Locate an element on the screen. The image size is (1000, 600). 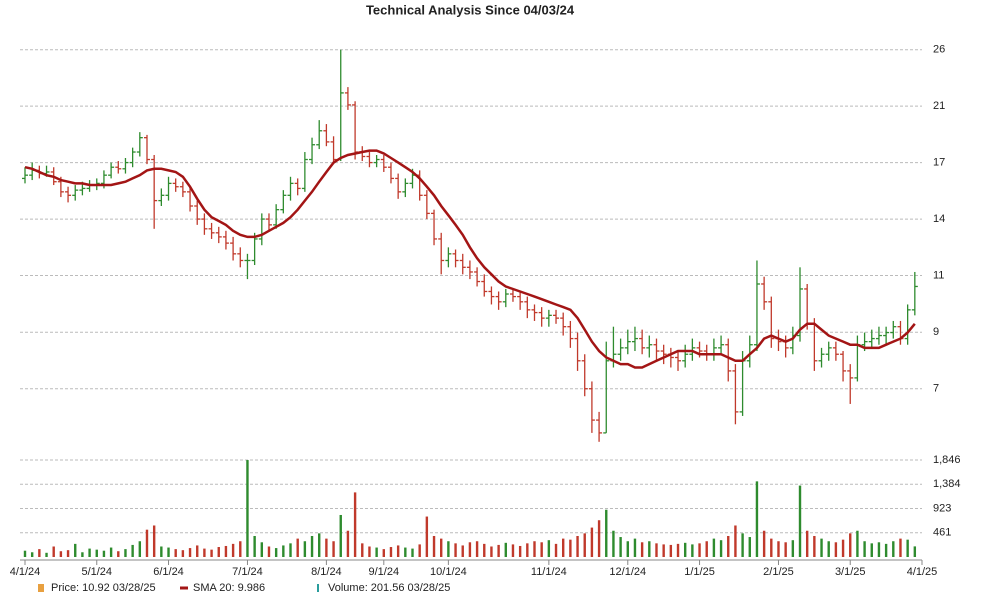
legend-label: Price: 10.92 03/28/25 is located at coordinates (103, 588).